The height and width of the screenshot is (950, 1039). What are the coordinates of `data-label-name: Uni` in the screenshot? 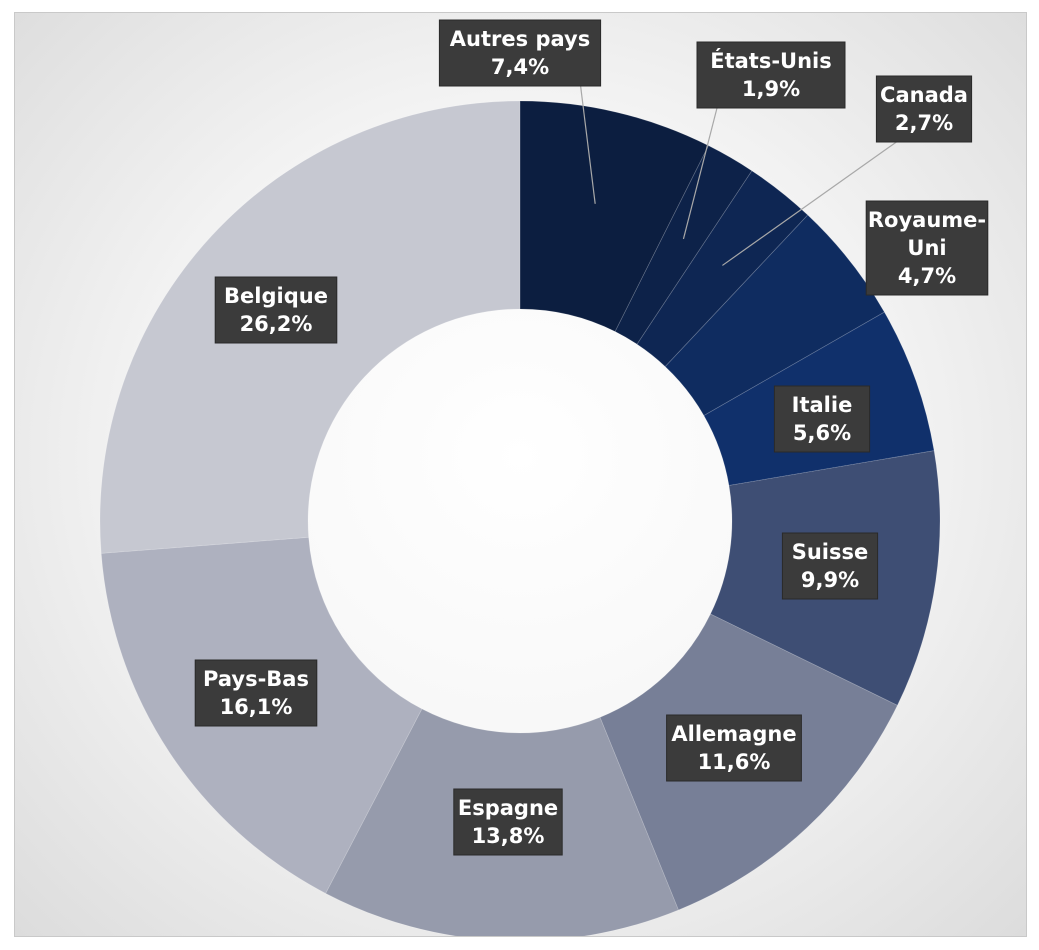 It's located at (926, 248).